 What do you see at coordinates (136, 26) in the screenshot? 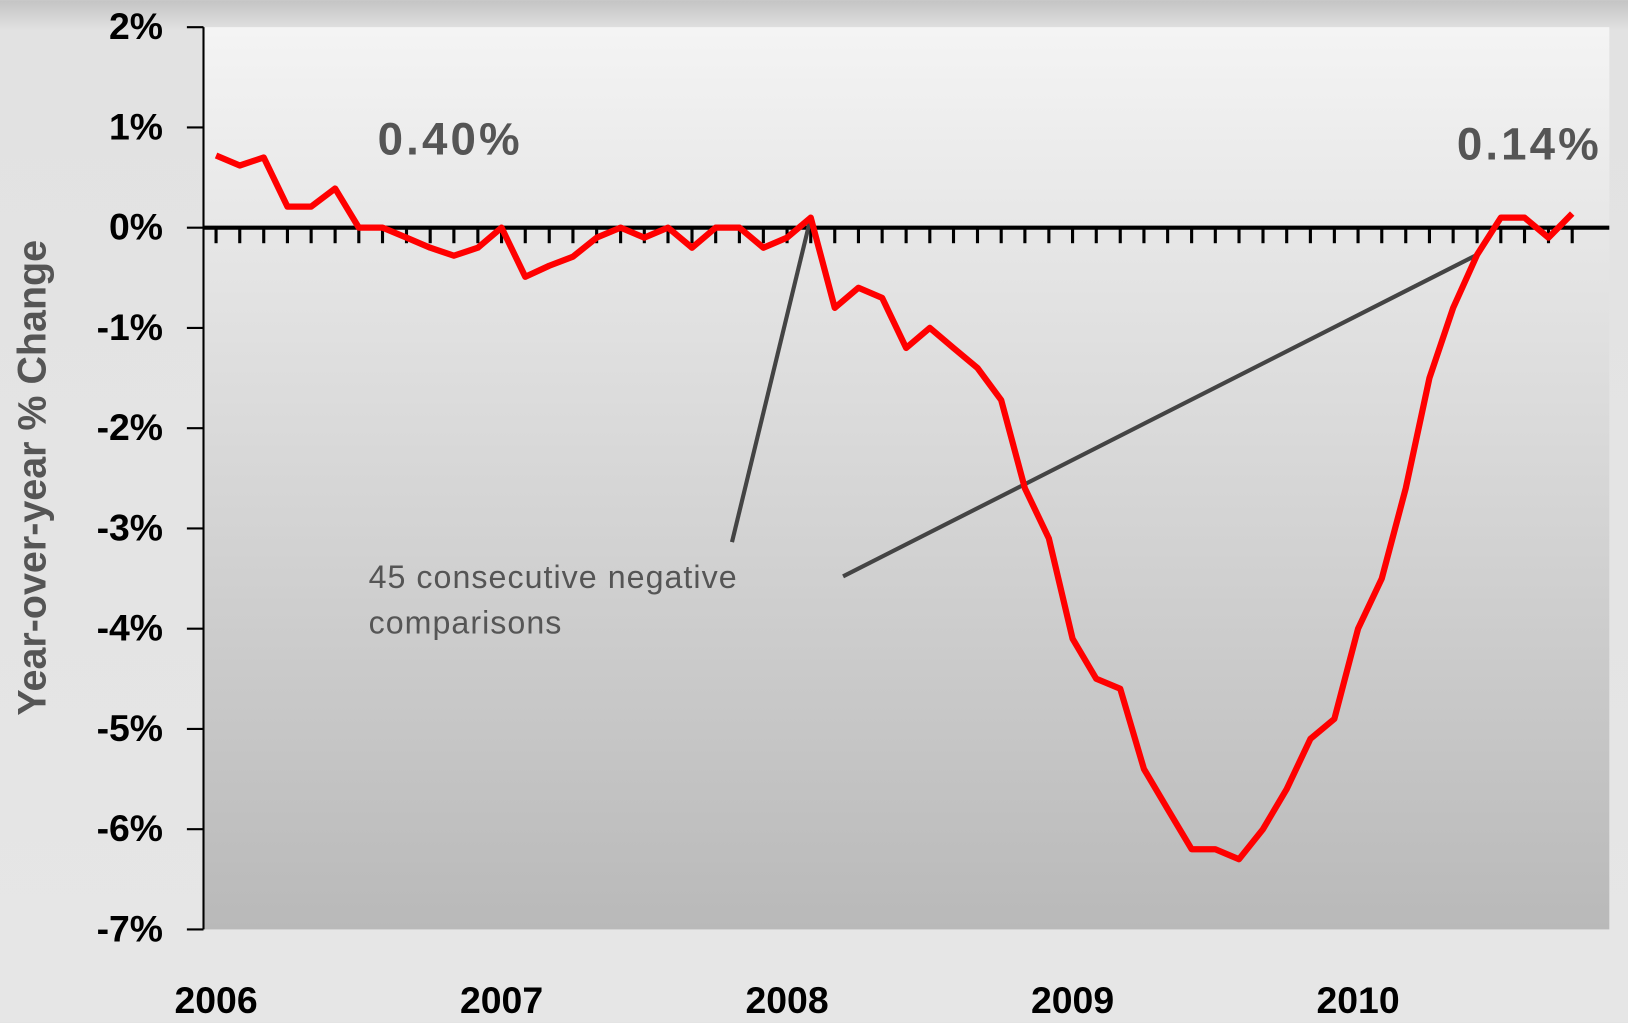
I see `y-tick-label: 2%` at bounding box center [136, 26].